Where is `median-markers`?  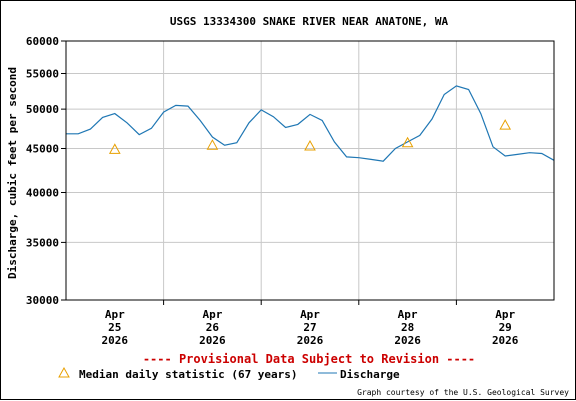
median-markers is located at coordinates (310, 136).